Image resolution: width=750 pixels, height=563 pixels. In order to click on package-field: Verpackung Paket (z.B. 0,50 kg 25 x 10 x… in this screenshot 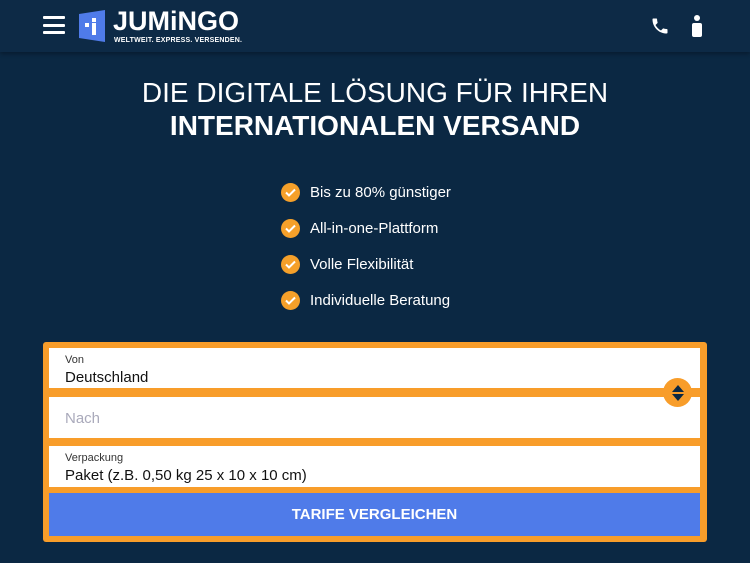, I will do `click(374, 466)`.